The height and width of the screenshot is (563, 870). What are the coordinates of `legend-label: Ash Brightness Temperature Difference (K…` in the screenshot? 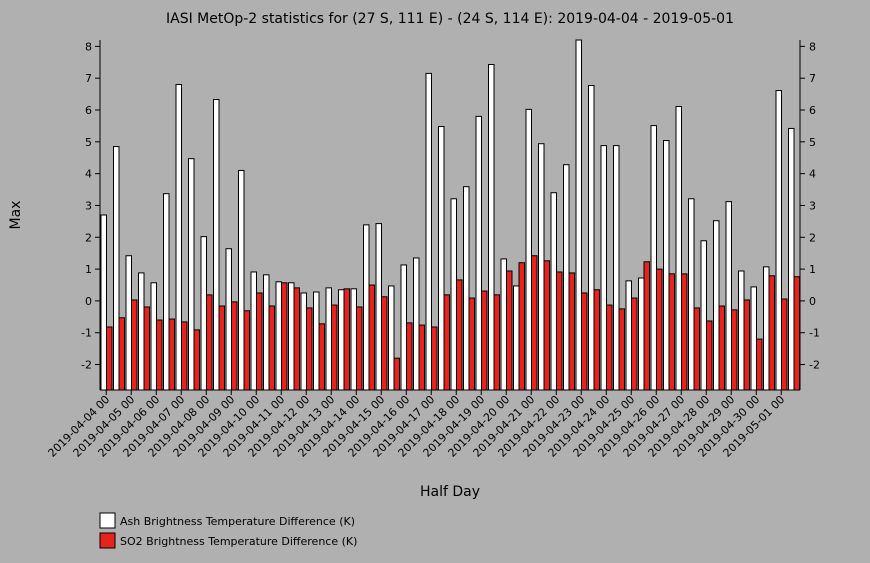 It's located at (237, 521).